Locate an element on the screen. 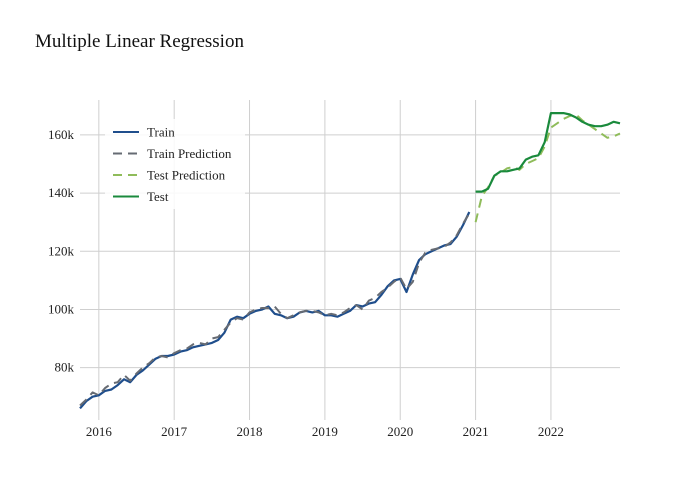 This screenshot has width=700, height=500. legend-label: Test Prediction is located at coordinates (186, 175).